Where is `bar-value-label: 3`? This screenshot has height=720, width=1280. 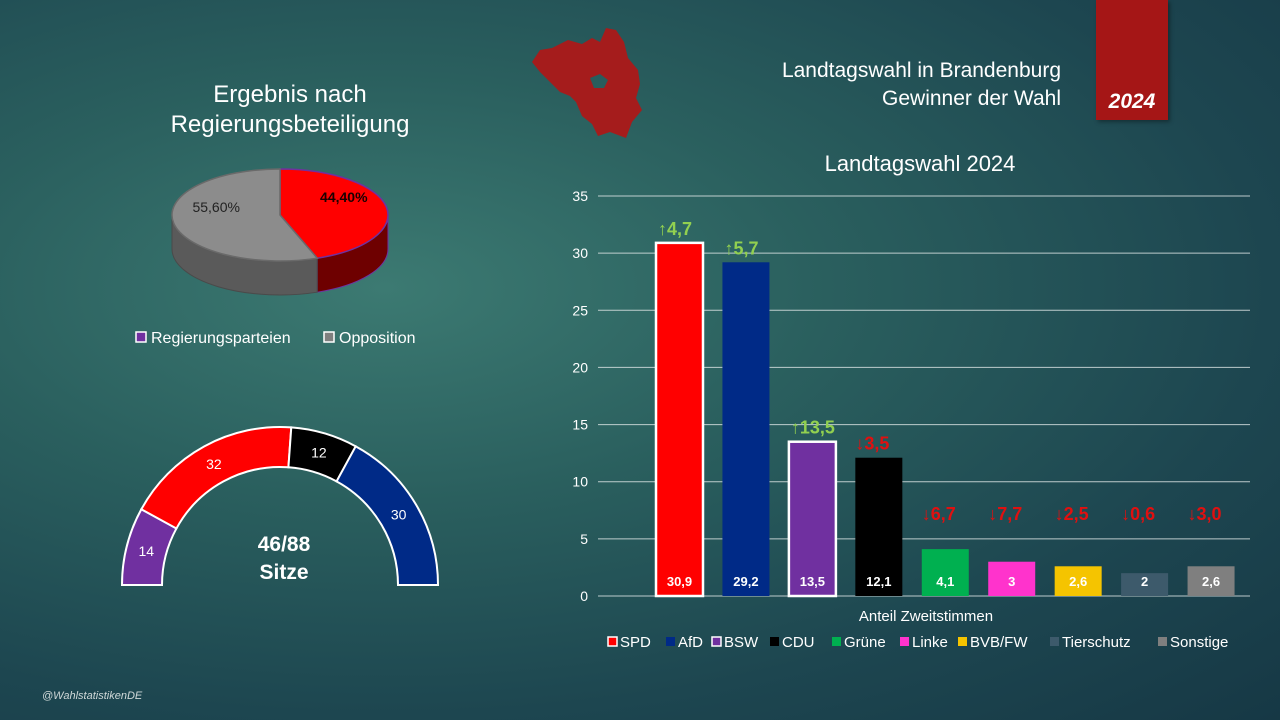 bar-value-label: 3 is located at coordinates (1011, 581).